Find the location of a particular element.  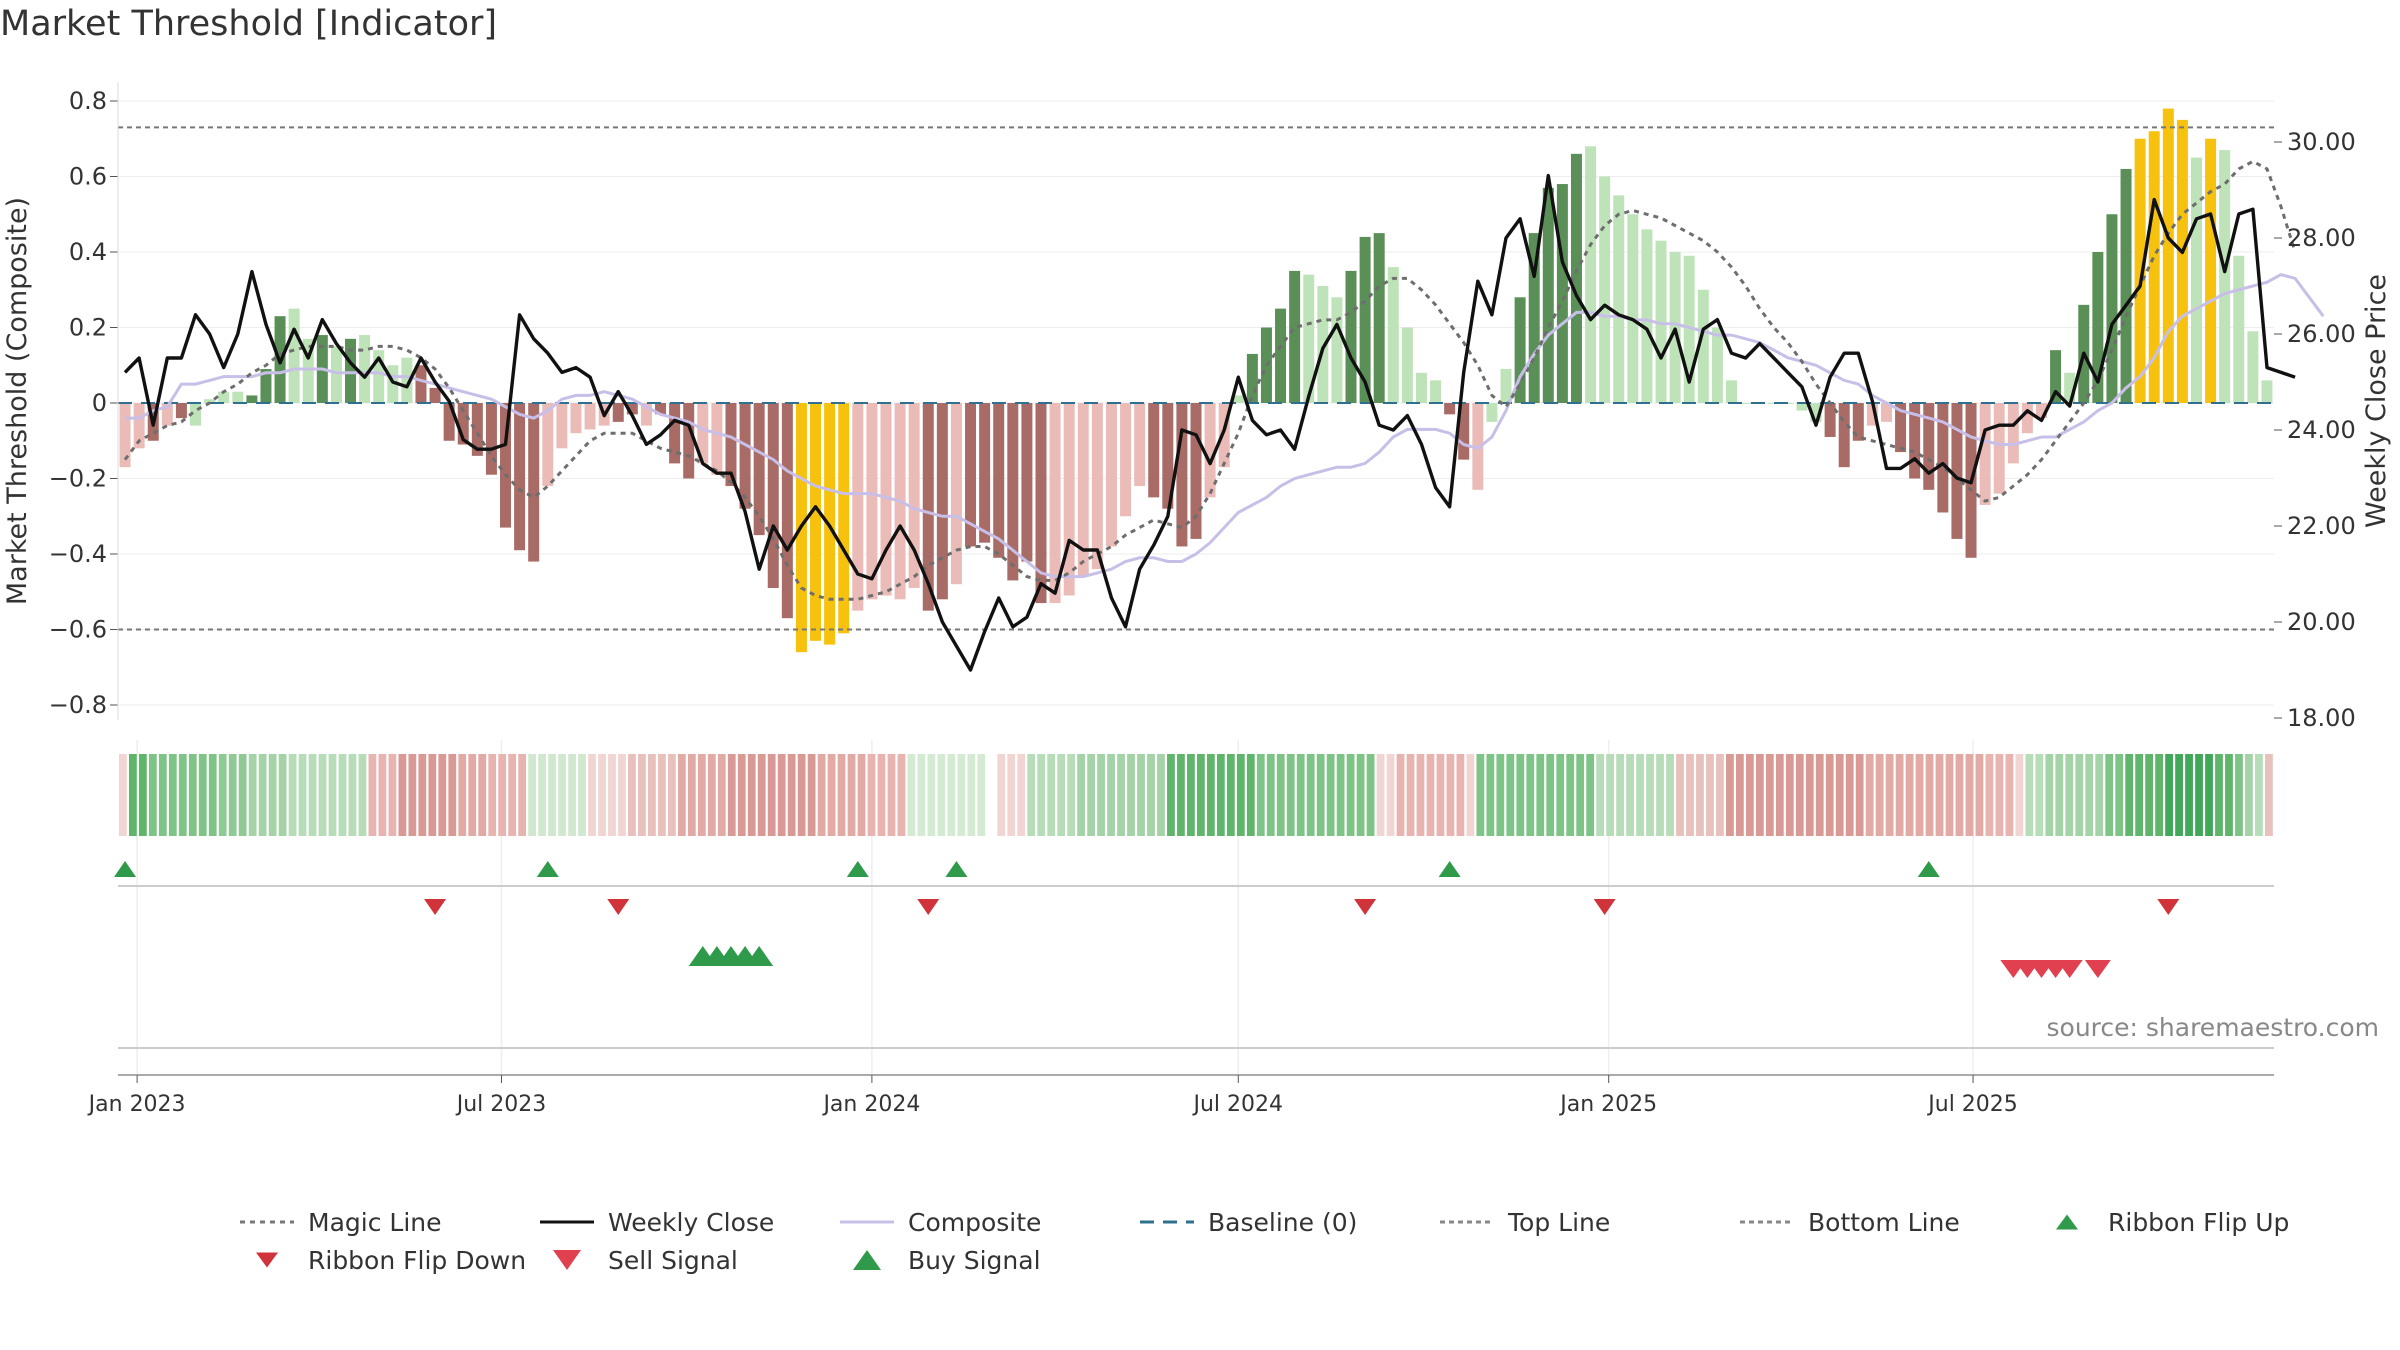

legend-item-flipdown: Ribbon Flip Down is located at coordinates (381, 1260).